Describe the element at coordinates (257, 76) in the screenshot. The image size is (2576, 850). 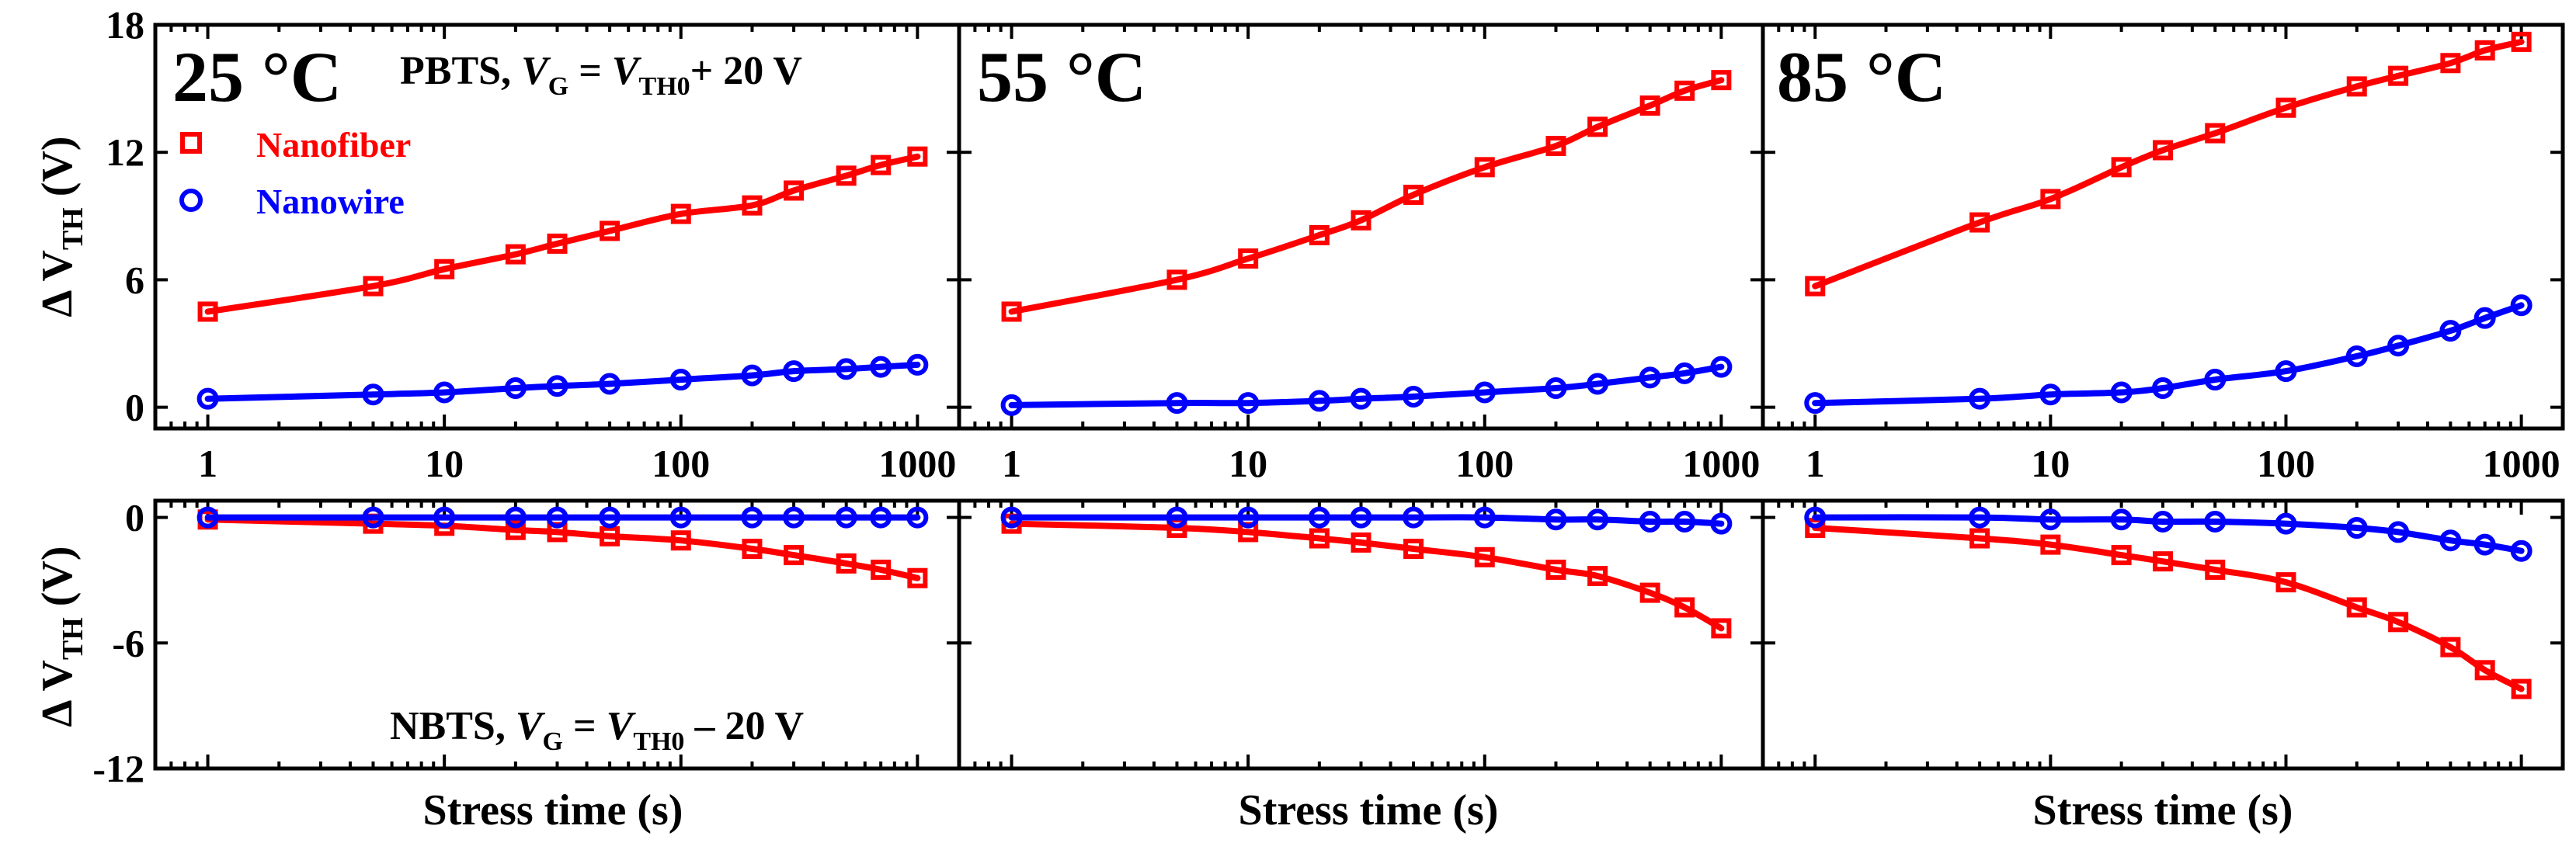
I see `panel-title-25c: 25 °C` at that location.